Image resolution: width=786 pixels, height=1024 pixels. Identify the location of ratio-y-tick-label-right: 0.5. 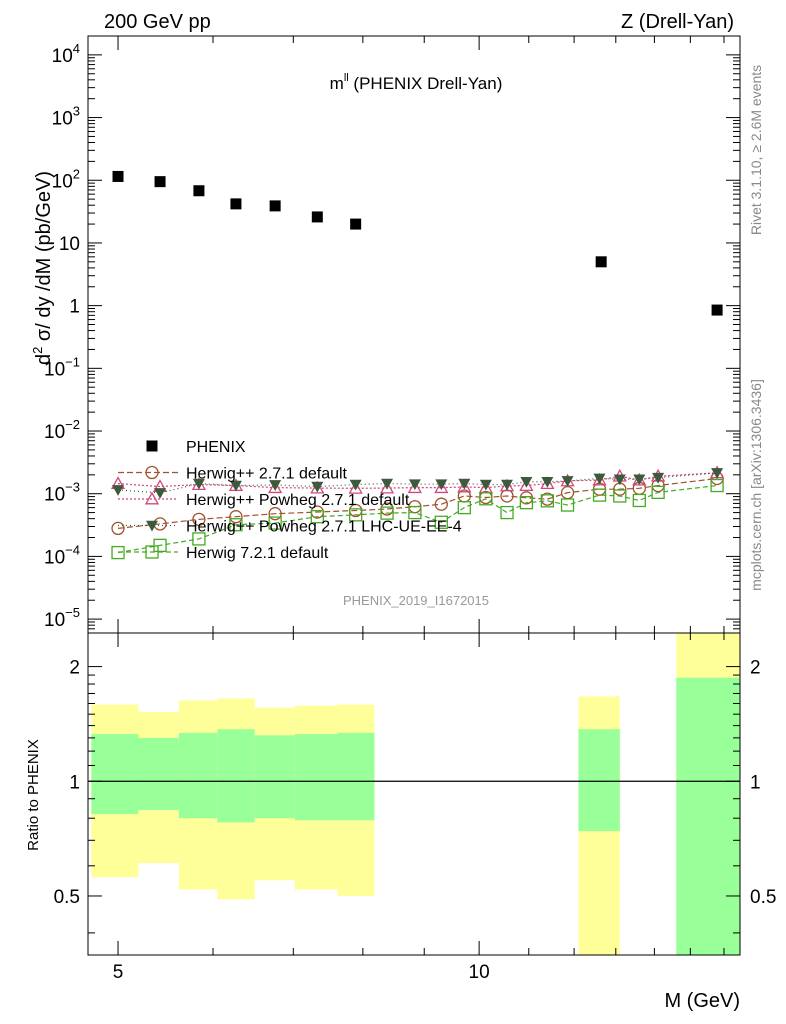
(763, 897).